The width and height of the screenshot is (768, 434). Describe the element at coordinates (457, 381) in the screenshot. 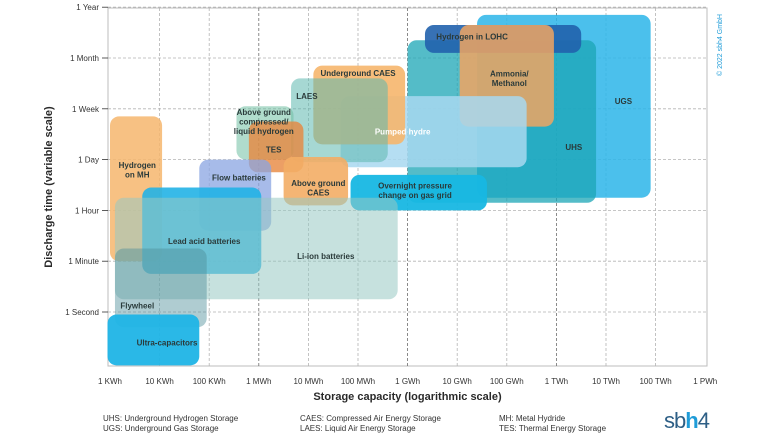

I see `x-tick-label: 10 GWh` at that location.